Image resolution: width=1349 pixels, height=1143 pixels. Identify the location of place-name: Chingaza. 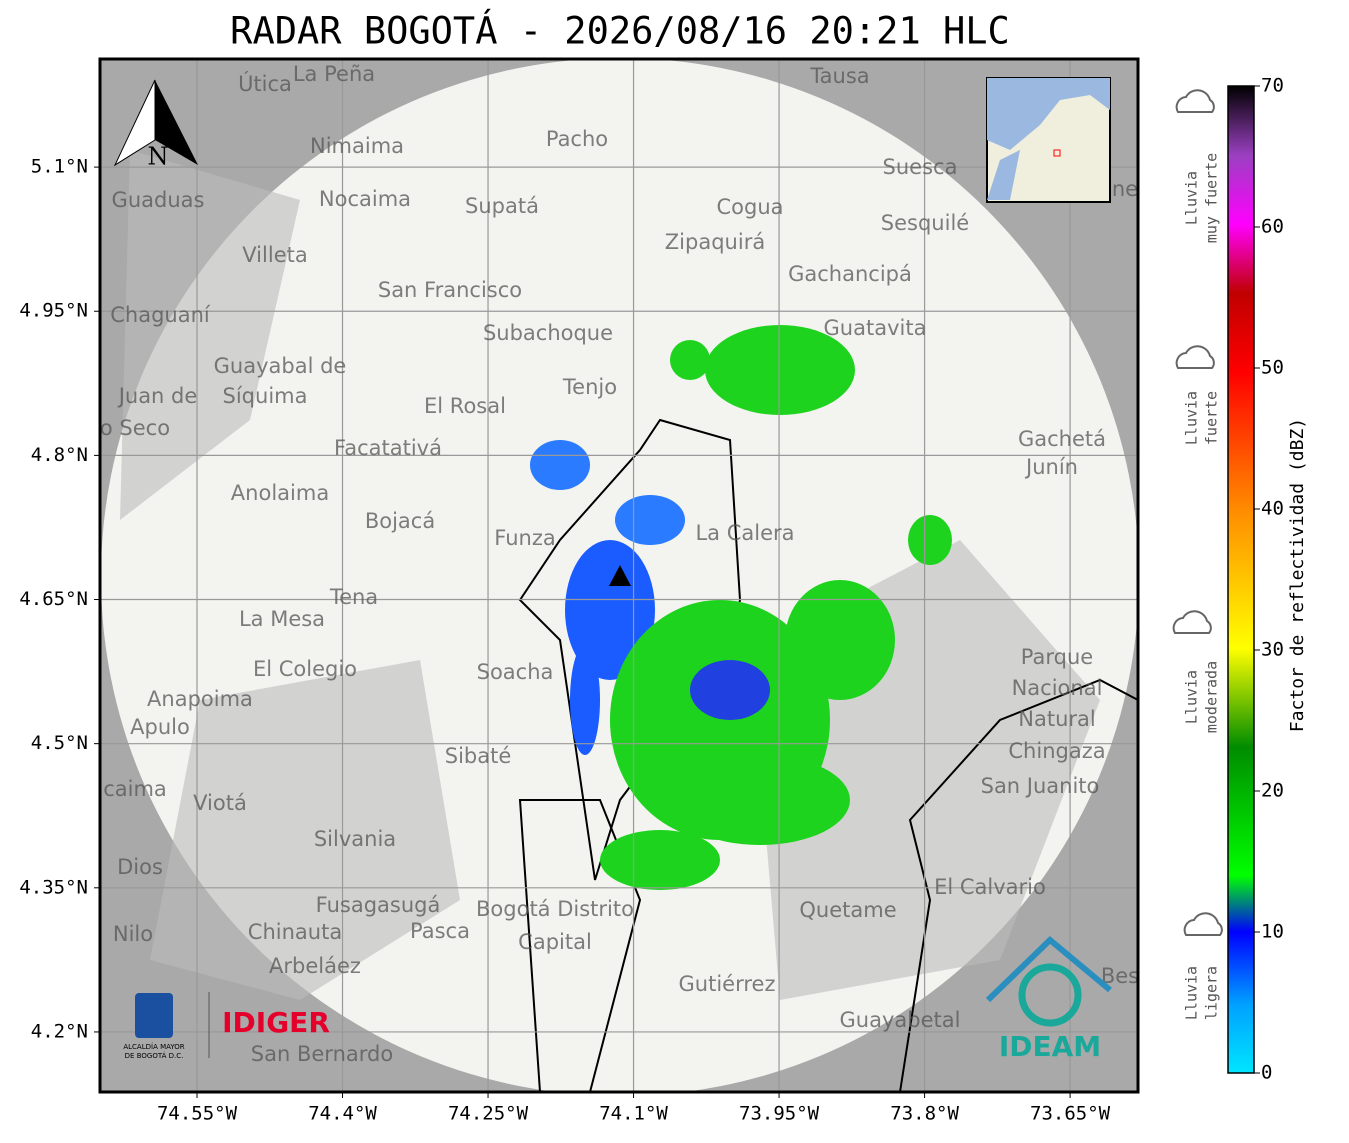
(1056, 751).